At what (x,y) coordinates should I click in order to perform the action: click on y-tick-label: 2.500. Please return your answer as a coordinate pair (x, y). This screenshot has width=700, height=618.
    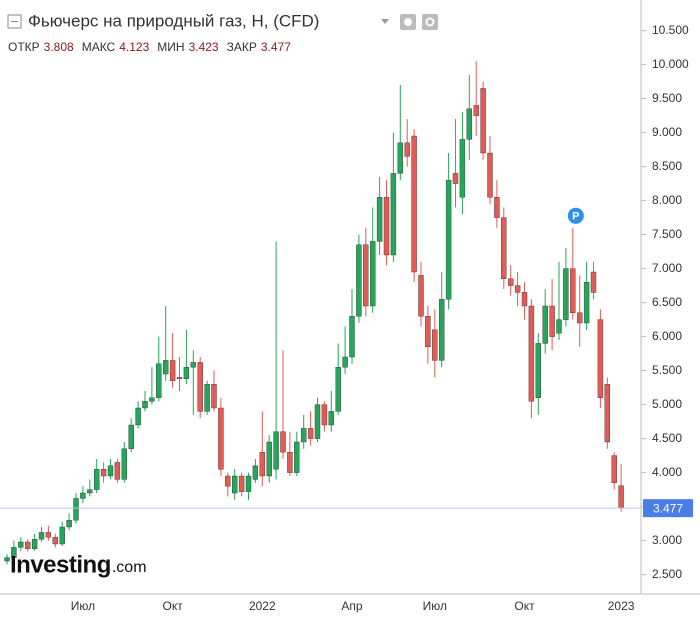
    Looking at the image, I should click on (667, 574).